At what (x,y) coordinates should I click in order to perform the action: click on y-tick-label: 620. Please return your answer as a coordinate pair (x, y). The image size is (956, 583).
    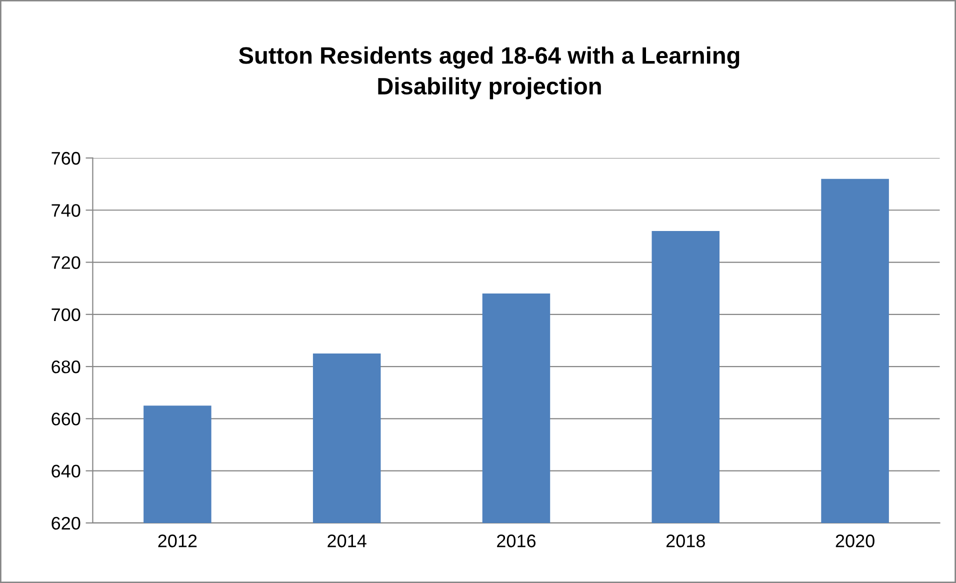
    Looking at the image, I should click on (66, 523).